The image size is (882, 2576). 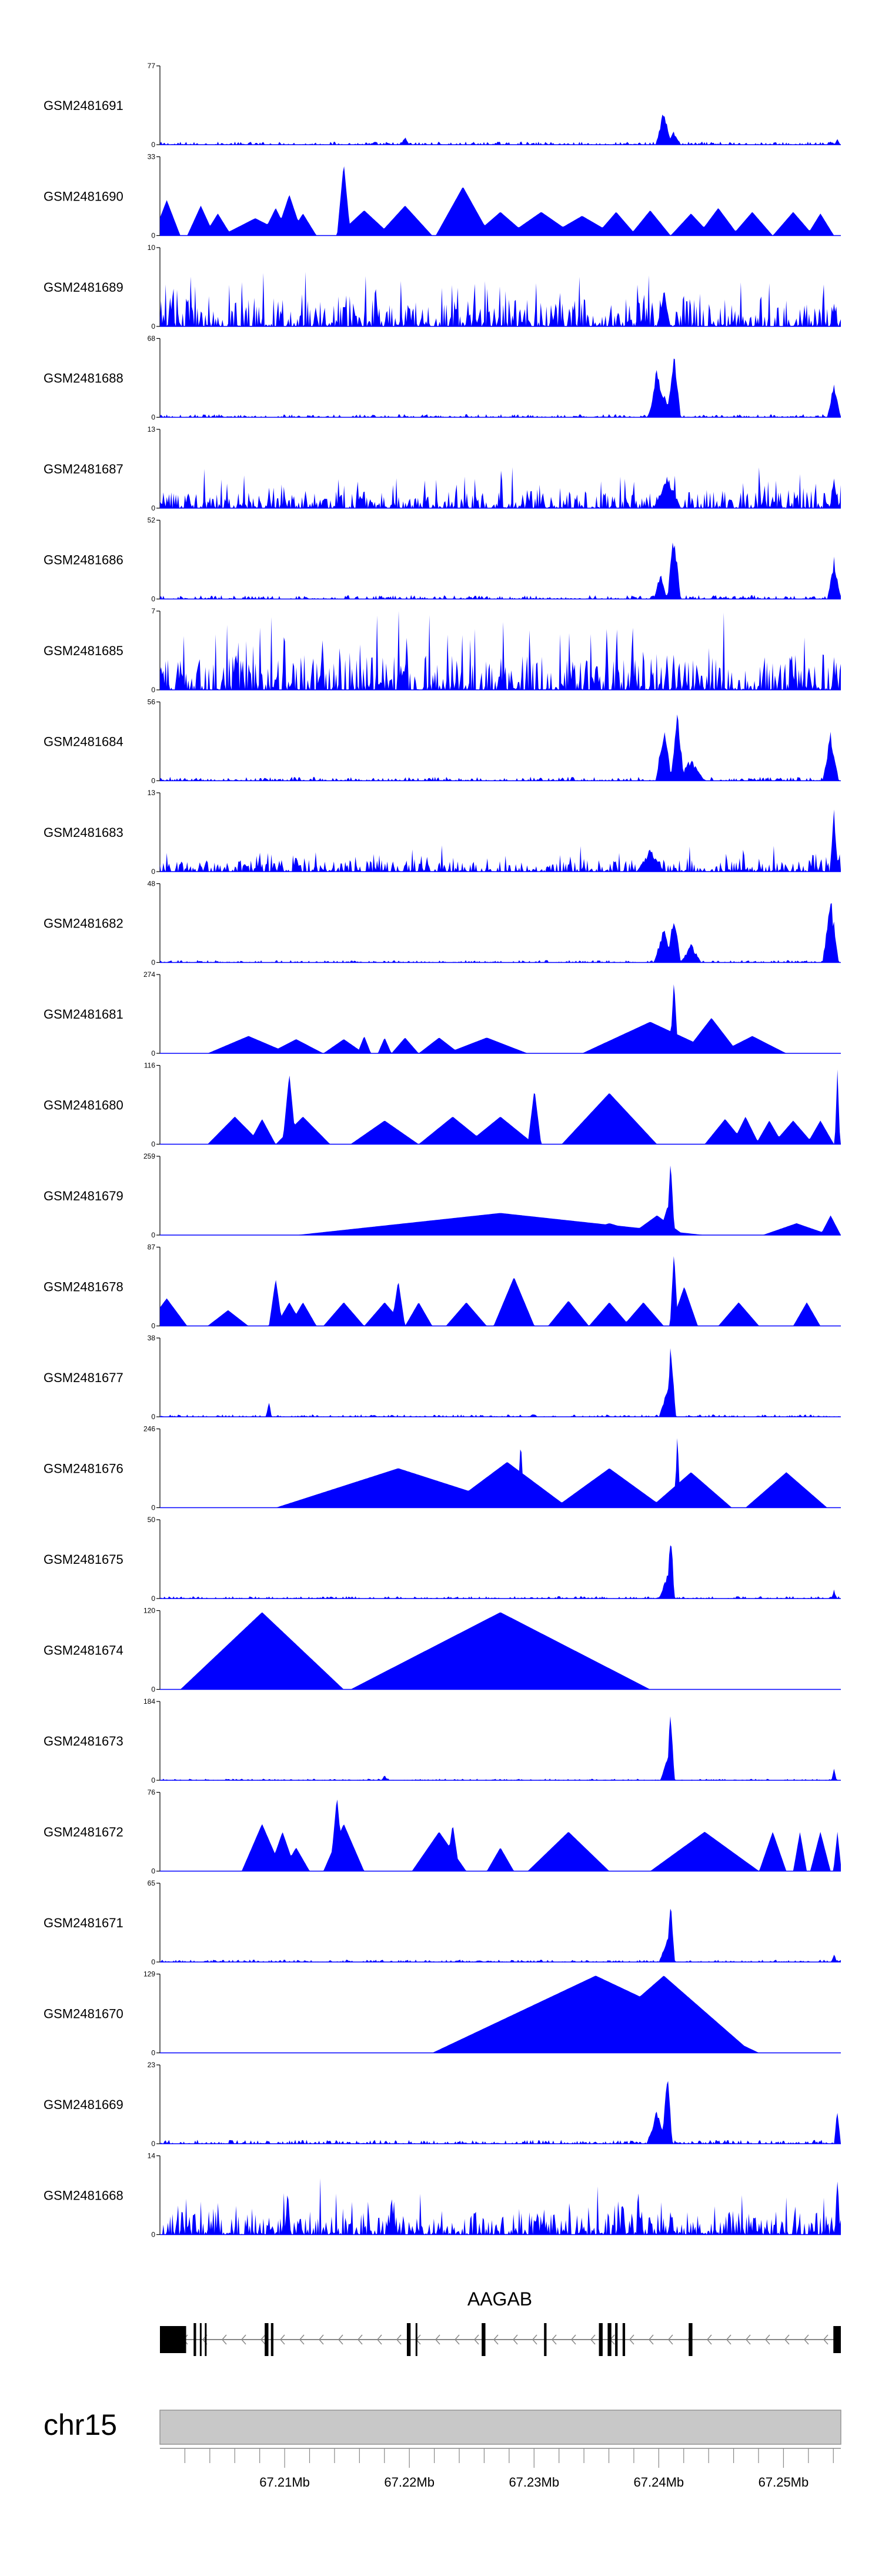 I want to click on track-GSM2481678: GSM2481678 87 0, so click(x=442, y=1286).